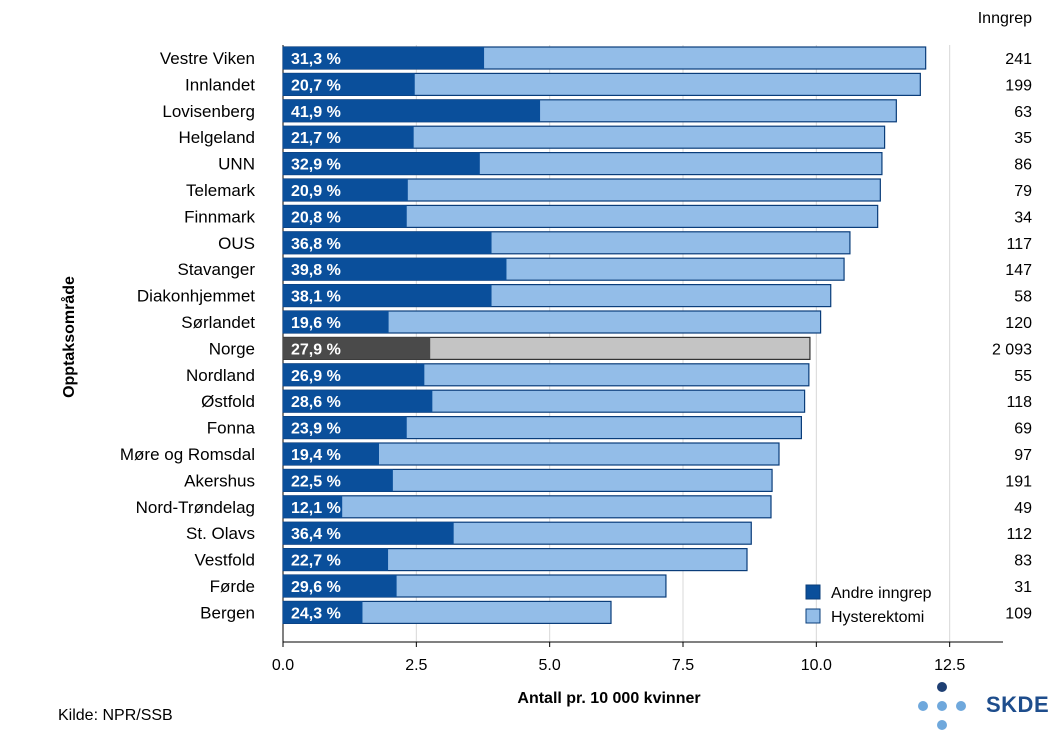 The width and height of the screenshot is (1063, 741). Describe the element at coordinates (316, 297) in the screenshot. I see `bar-pct-label: 38,1 %` at that location.